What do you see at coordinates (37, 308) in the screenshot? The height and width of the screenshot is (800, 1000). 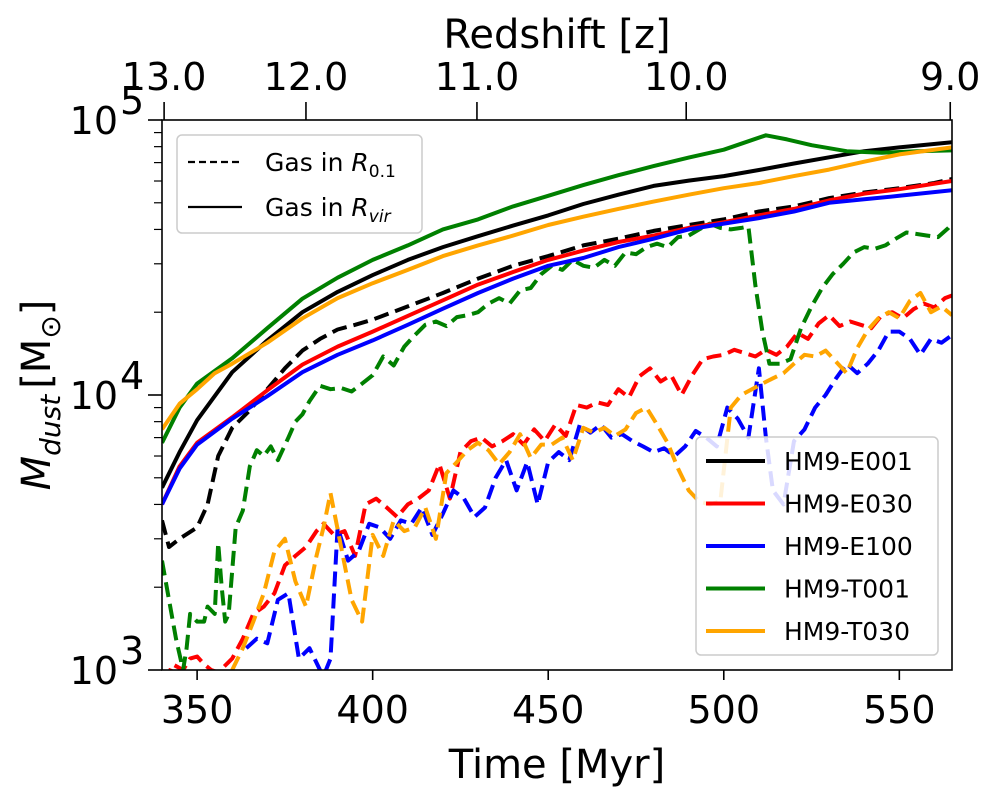 I see `y-axis-label-unit-close: ]` at bounding box center [37, 308].